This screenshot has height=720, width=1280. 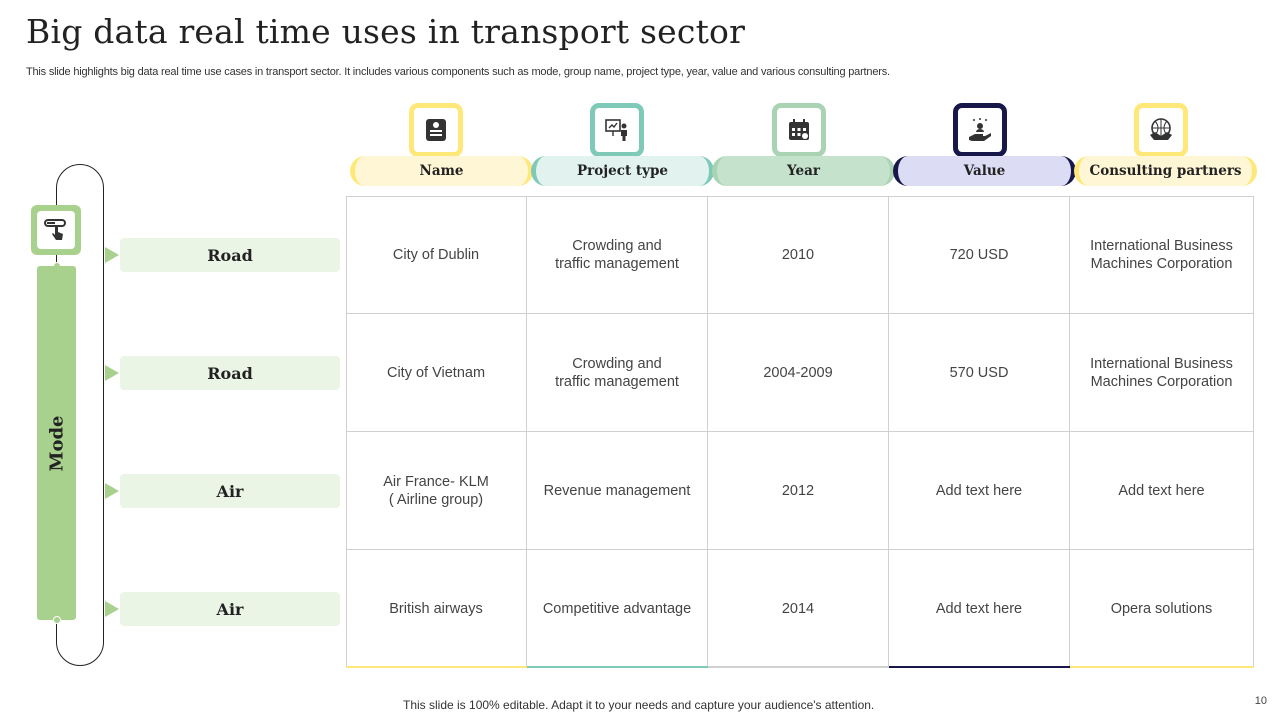 I want to click on touch-screen-icon, so click(x=55, y=229).